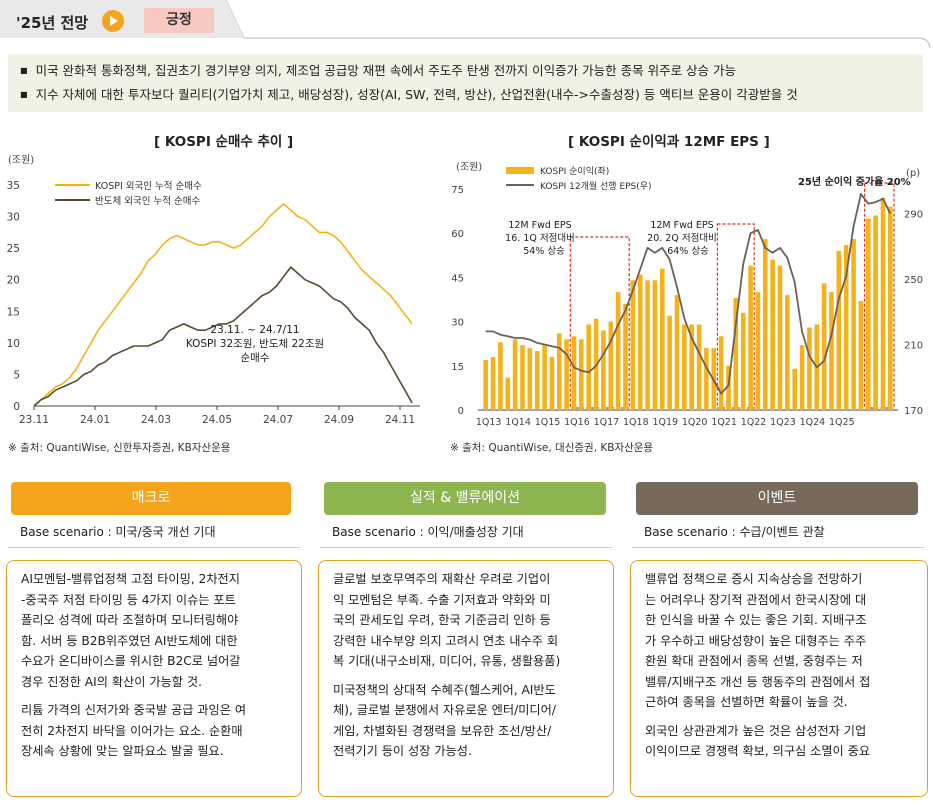 The image size is (933, 805). What do you see at coordinates (574, 171) in the screenshot?
I see `chart2-legend-label: KOSPI 순이익(좌)` at bounding box center [574, 171].